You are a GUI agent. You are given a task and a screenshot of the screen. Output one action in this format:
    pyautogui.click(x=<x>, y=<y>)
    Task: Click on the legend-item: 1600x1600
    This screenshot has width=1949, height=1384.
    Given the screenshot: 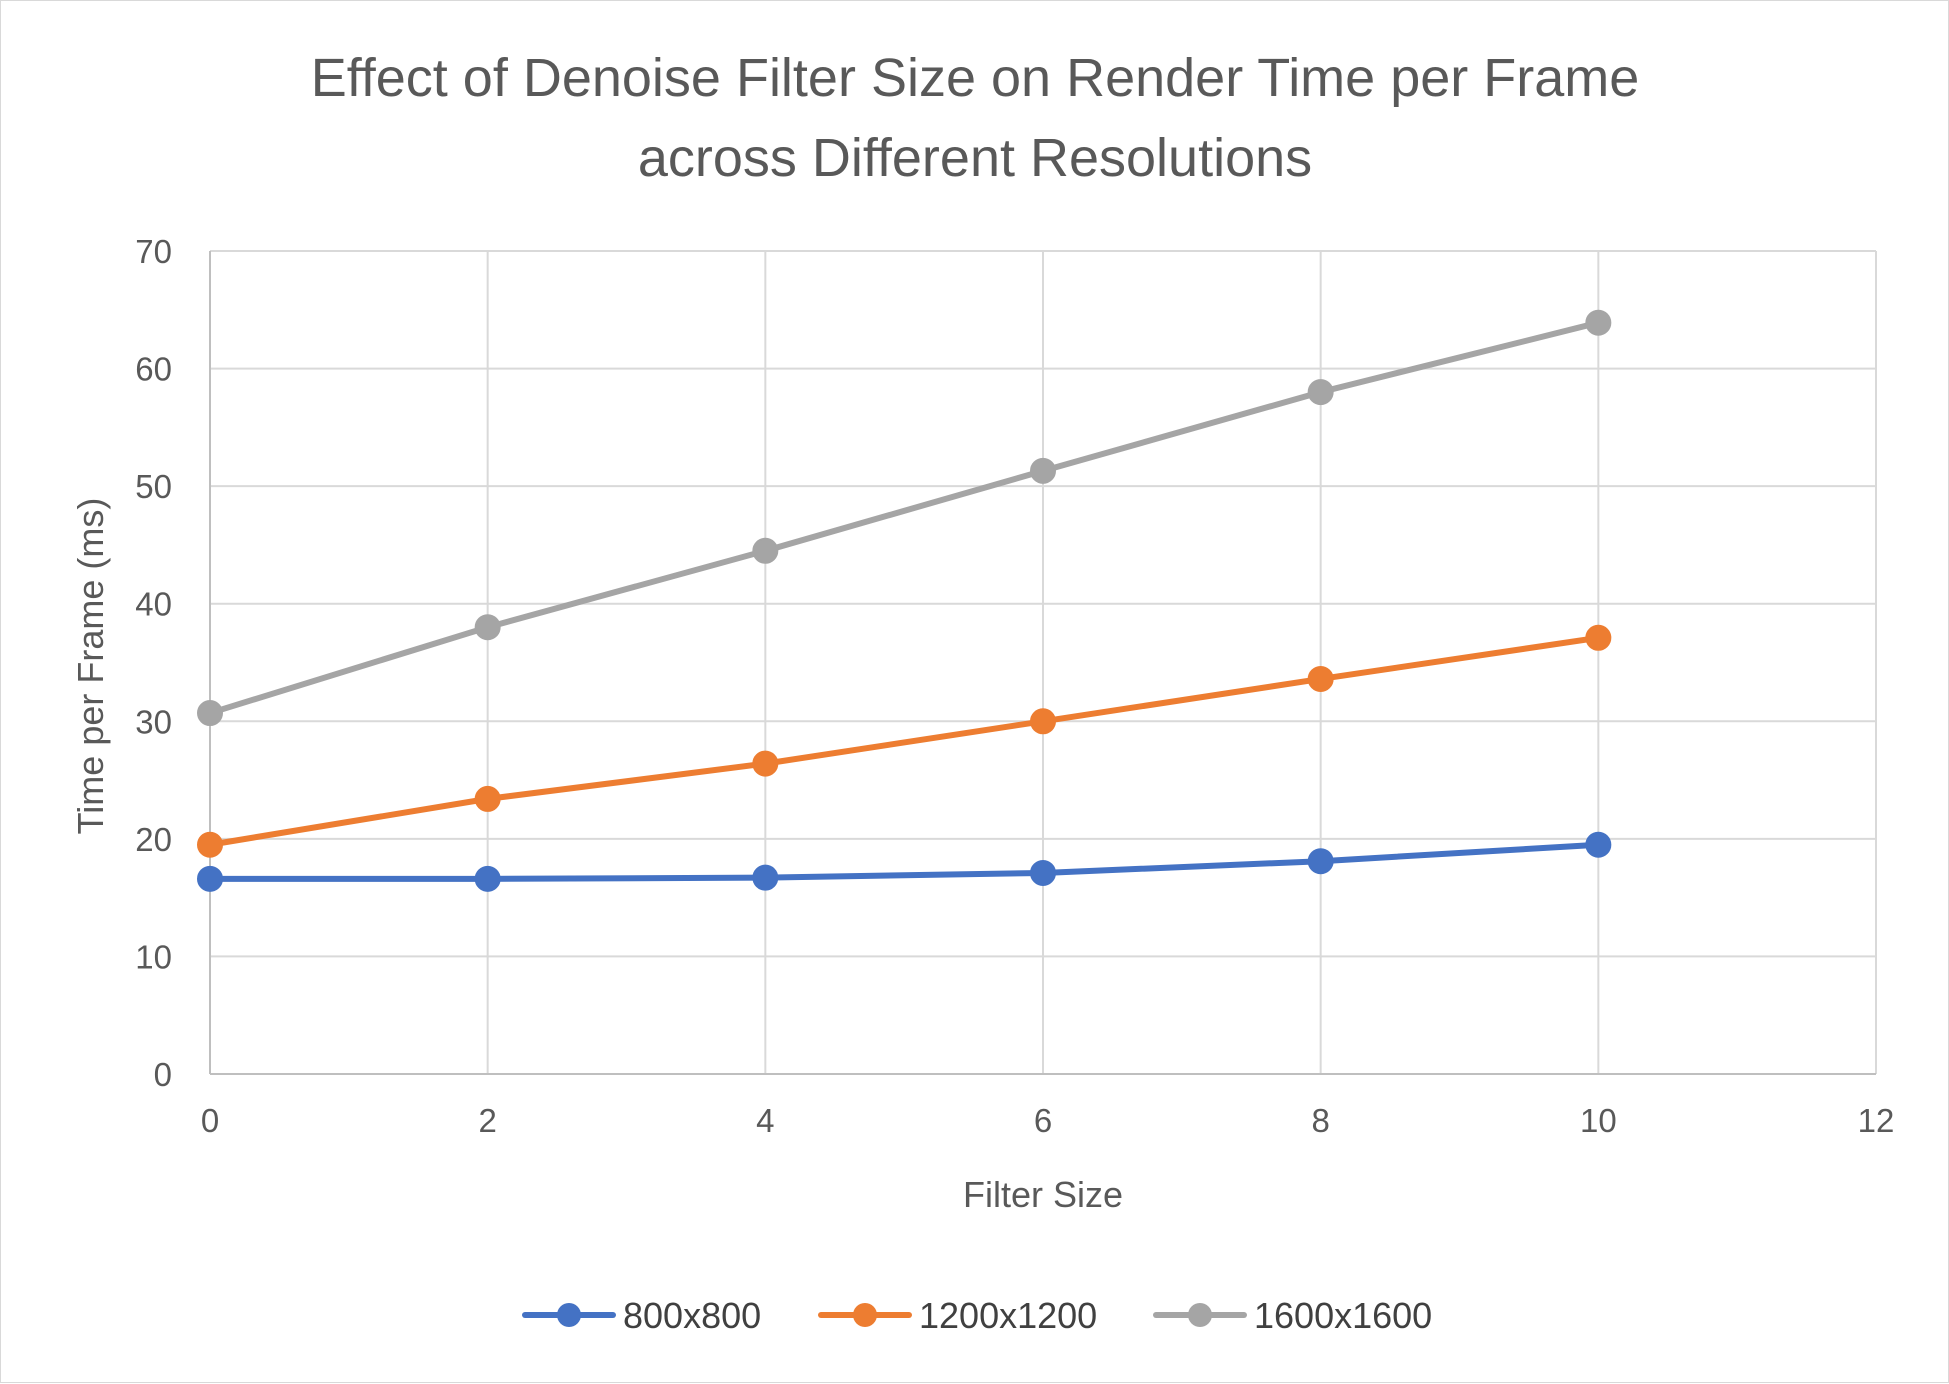 What is the action you would take?
    pyautogui.click(x=1292, y=1315)
    